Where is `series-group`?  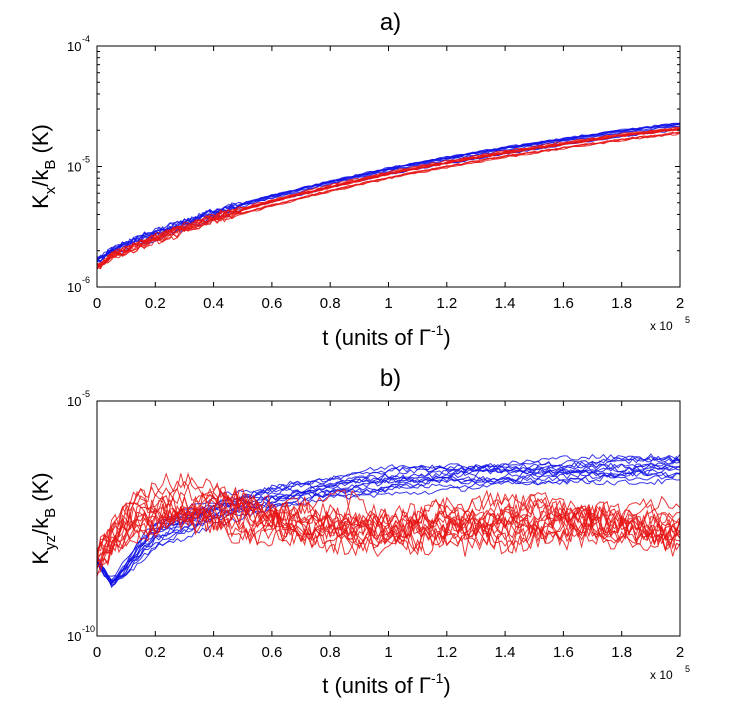 series-group is located at coordinates (388, 521).